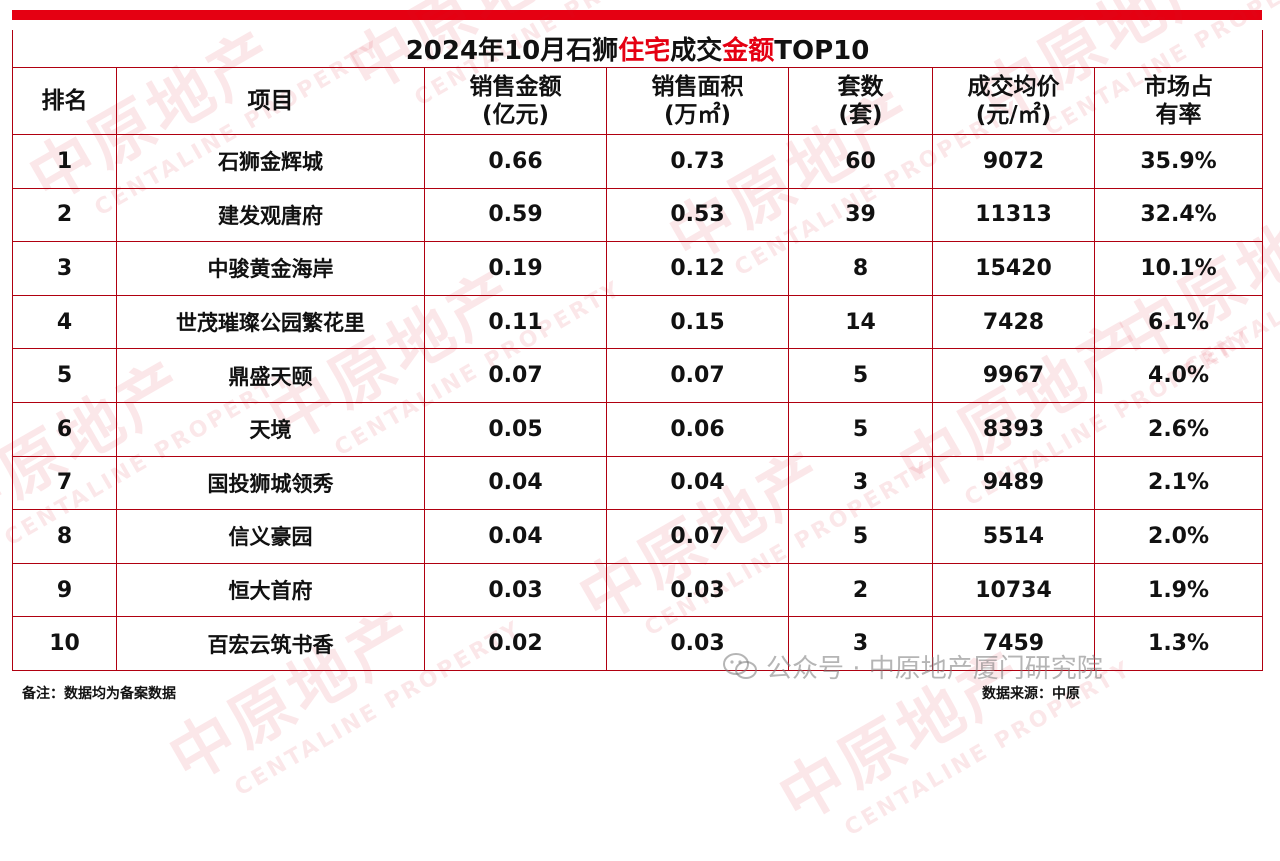 The width and height of the screenshot is (1280, 861). I want to click on cell-share: 2.0%, so click(1178, 536).